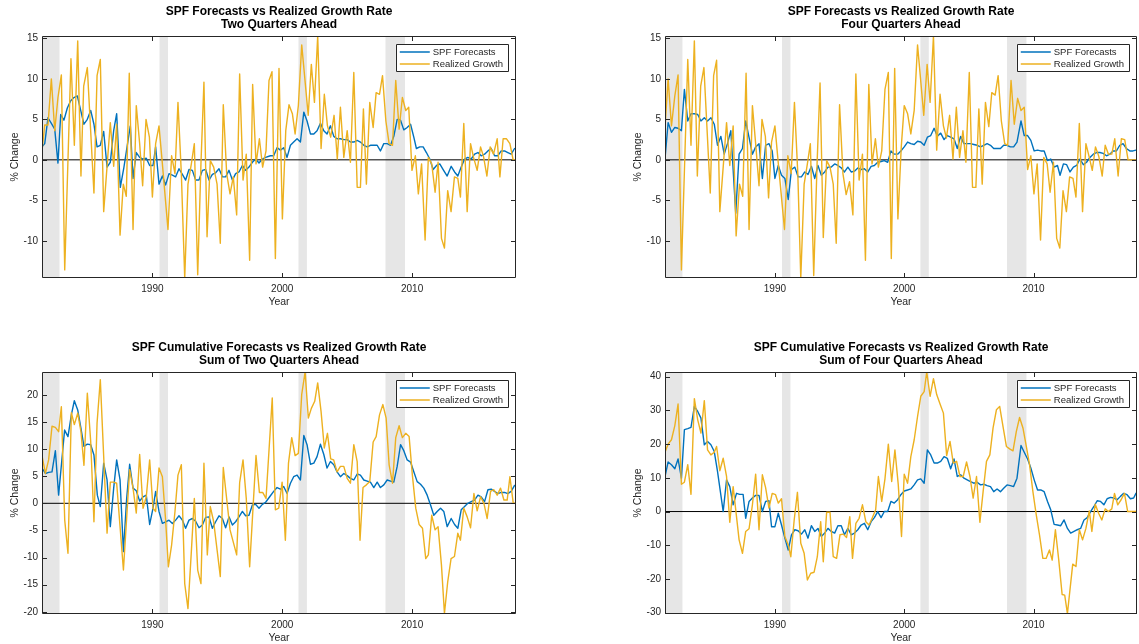 The image size is (1139, 644). What do you see at coordinates (901, 24) in the screenshot?
I see `chart-subtitle: Four Quarters Ahead` at bounding box center [901, 24].